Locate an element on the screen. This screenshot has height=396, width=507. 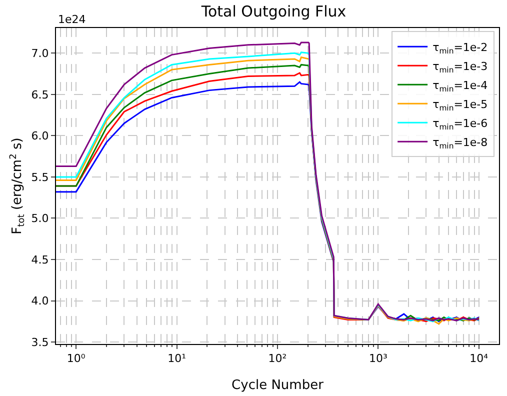
y-tick-label: 4.5 is located at coordinates (40, 259).